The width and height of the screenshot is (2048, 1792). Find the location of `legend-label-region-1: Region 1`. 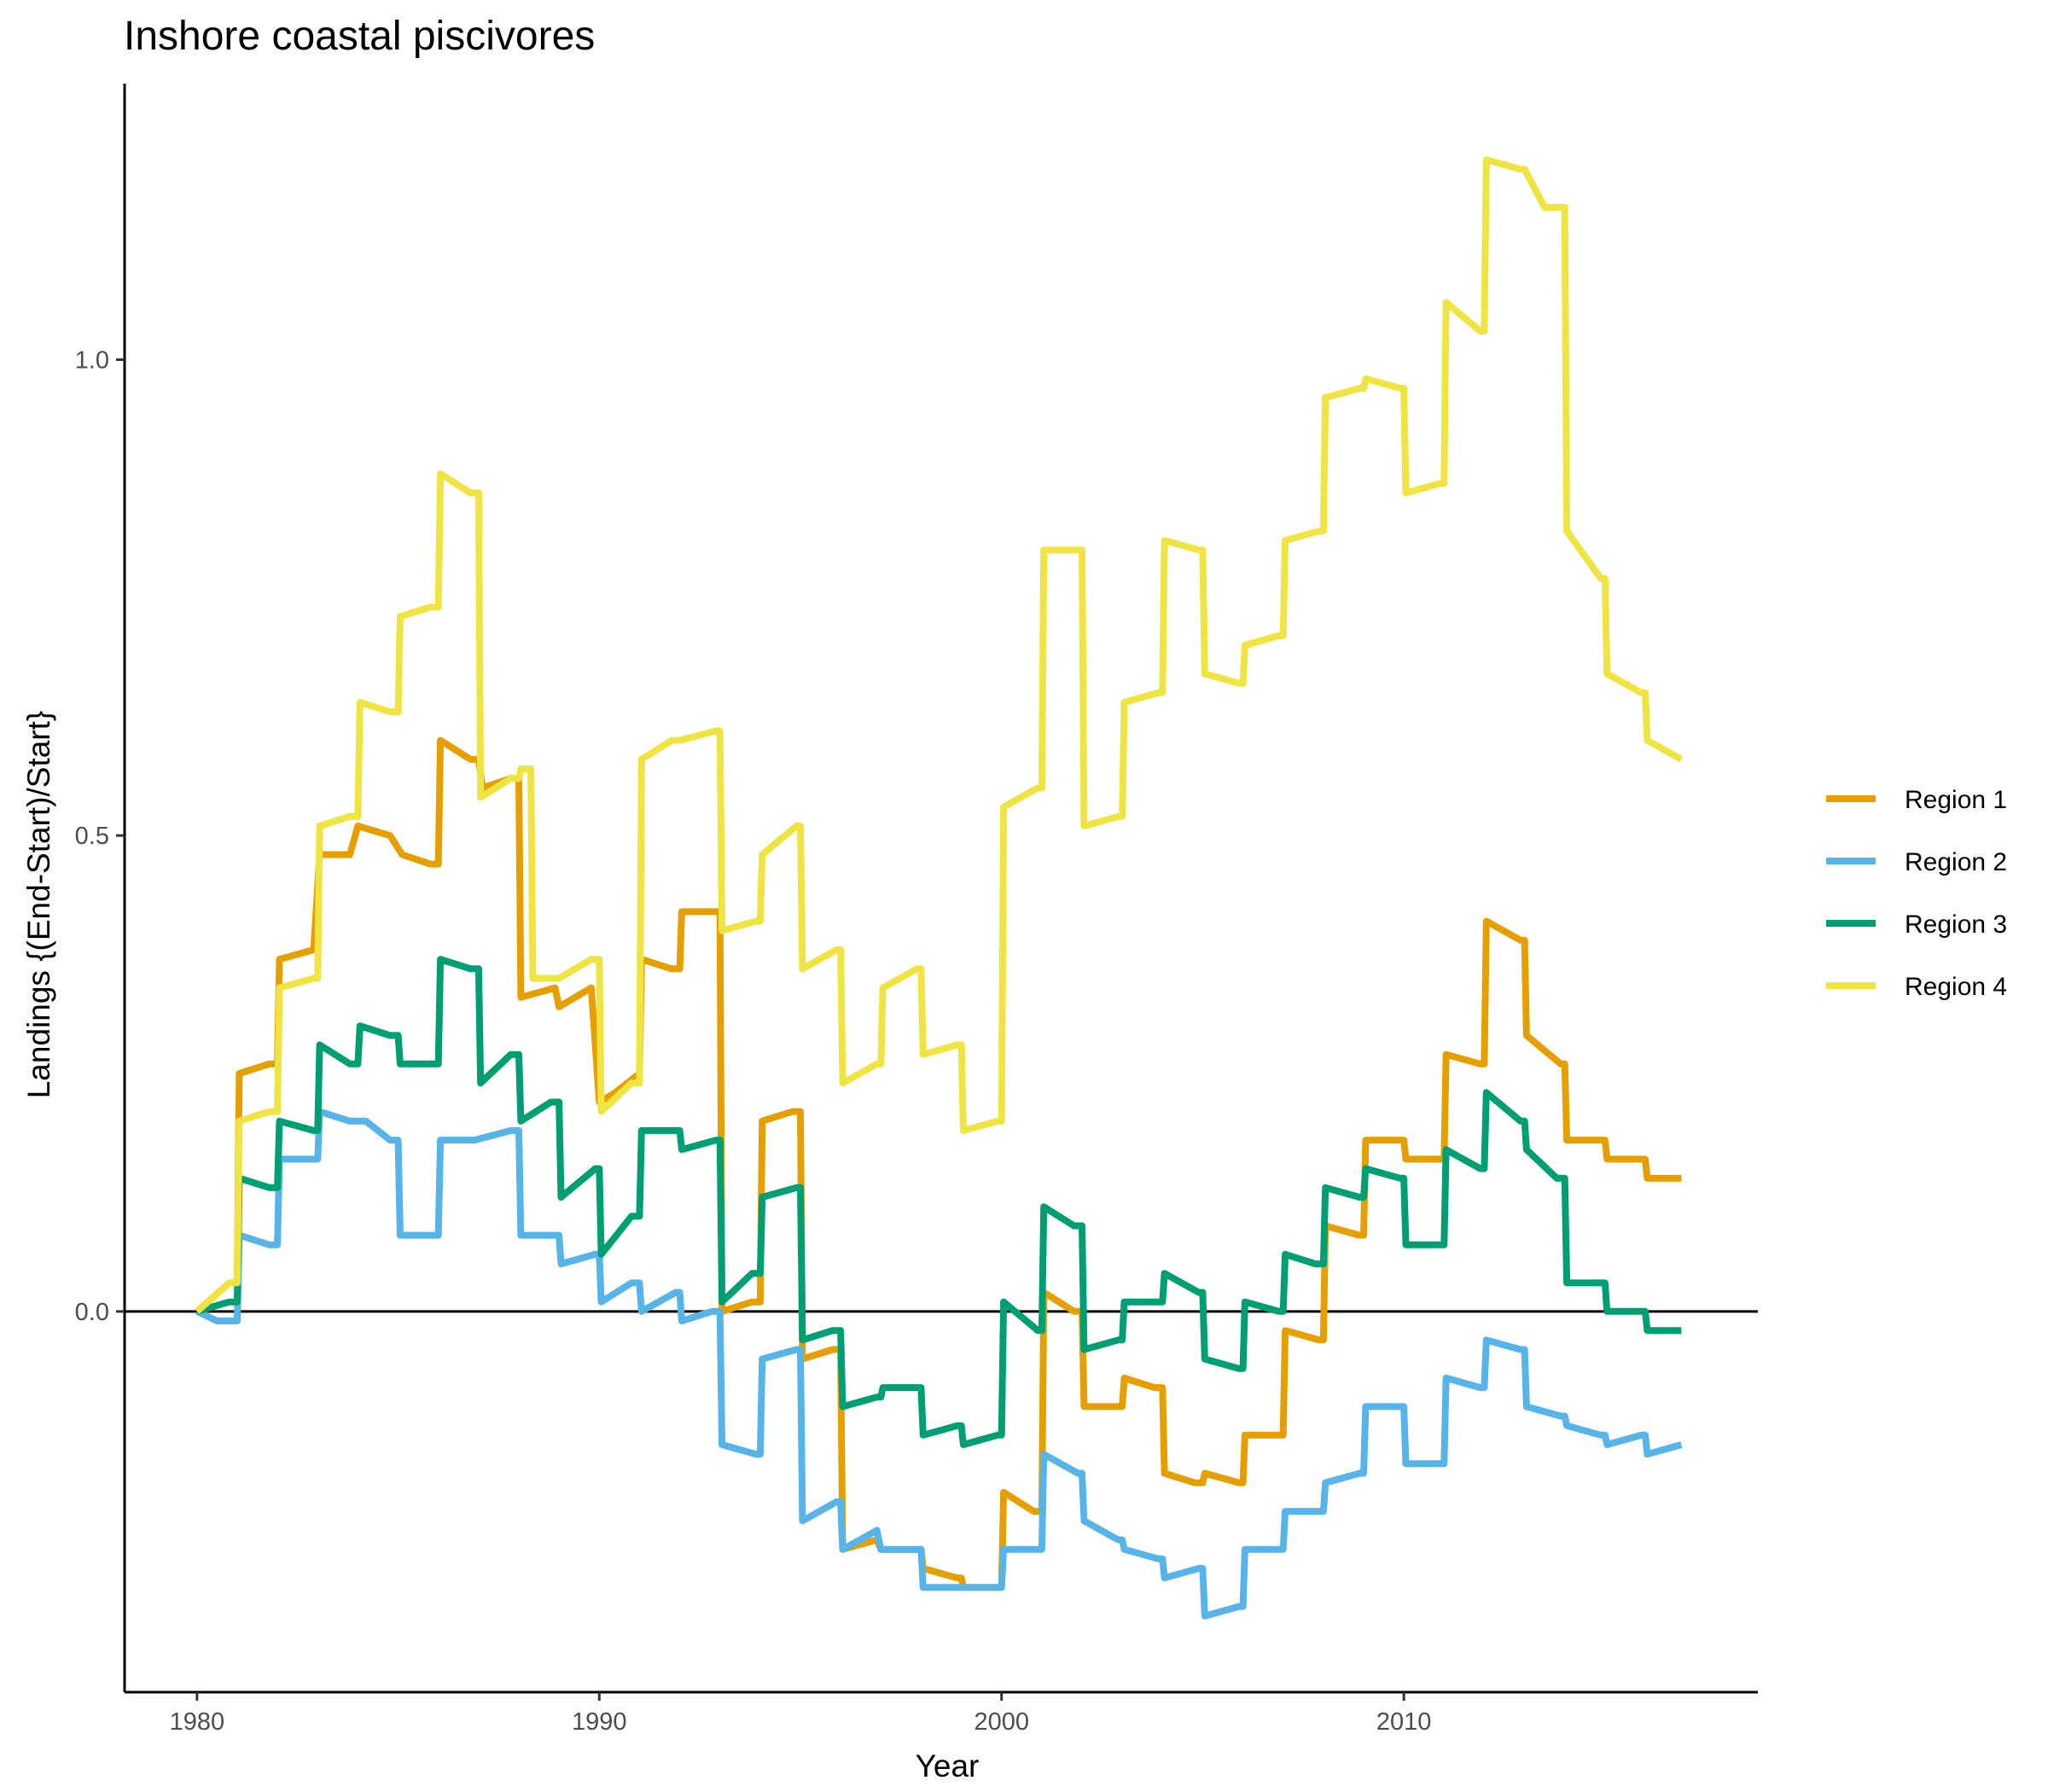

legend-label-region-1: Region 1 is located at coordinates (1956, 800).